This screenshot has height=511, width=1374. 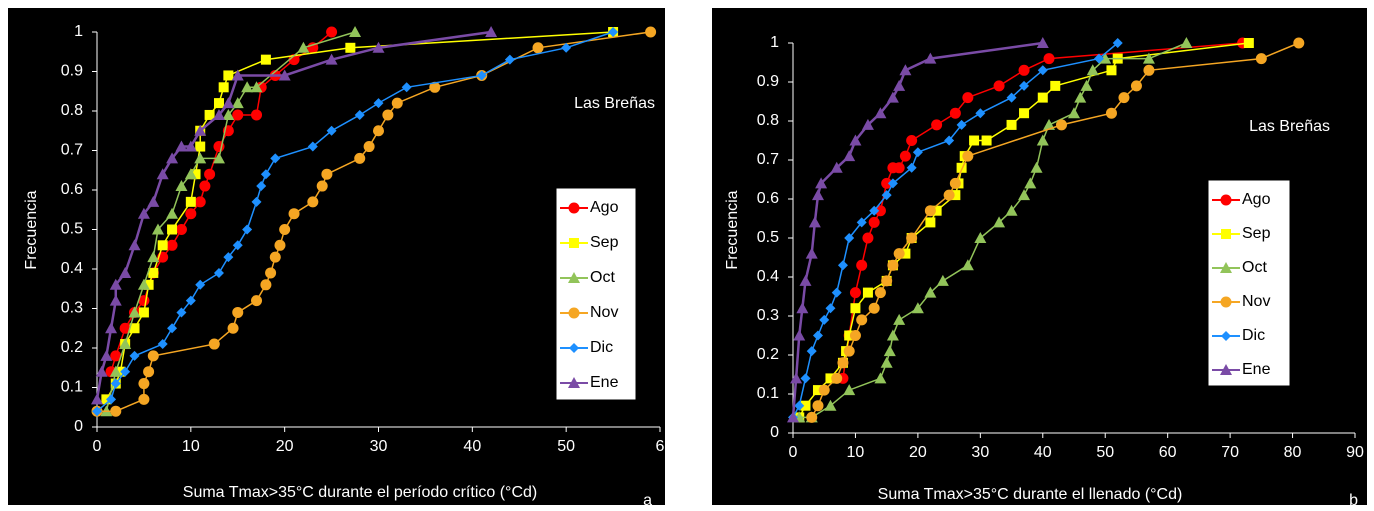 I want to click on legend-label: Ago, so click(x=1256, y=199).